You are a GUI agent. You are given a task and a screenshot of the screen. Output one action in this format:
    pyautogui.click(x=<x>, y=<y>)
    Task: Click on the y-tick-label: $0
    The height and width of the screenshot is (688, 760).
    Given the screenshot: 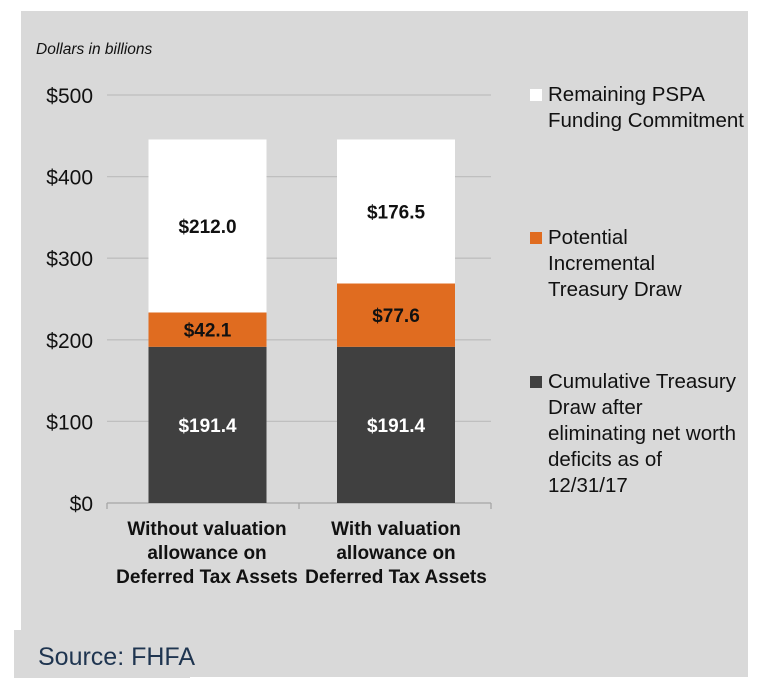 What is the action you would take?
    pyautogui.click(x=81, y=504)
    